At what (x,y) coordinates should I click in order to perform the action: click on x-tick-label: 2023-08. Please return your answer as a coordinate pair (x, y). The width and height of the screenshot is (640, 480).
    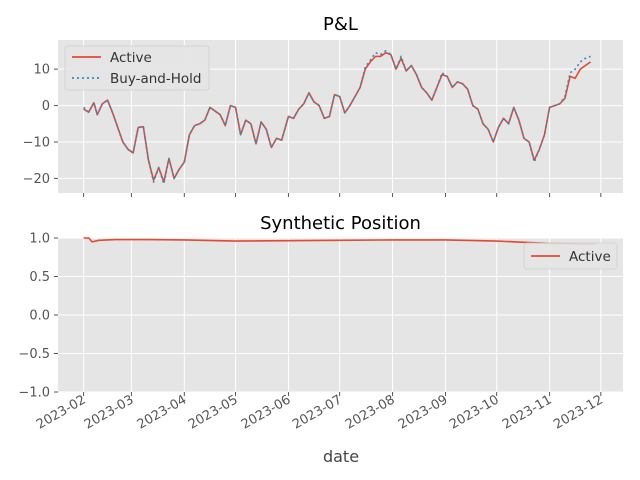
    Looking at the image, I should click on (370, 412).